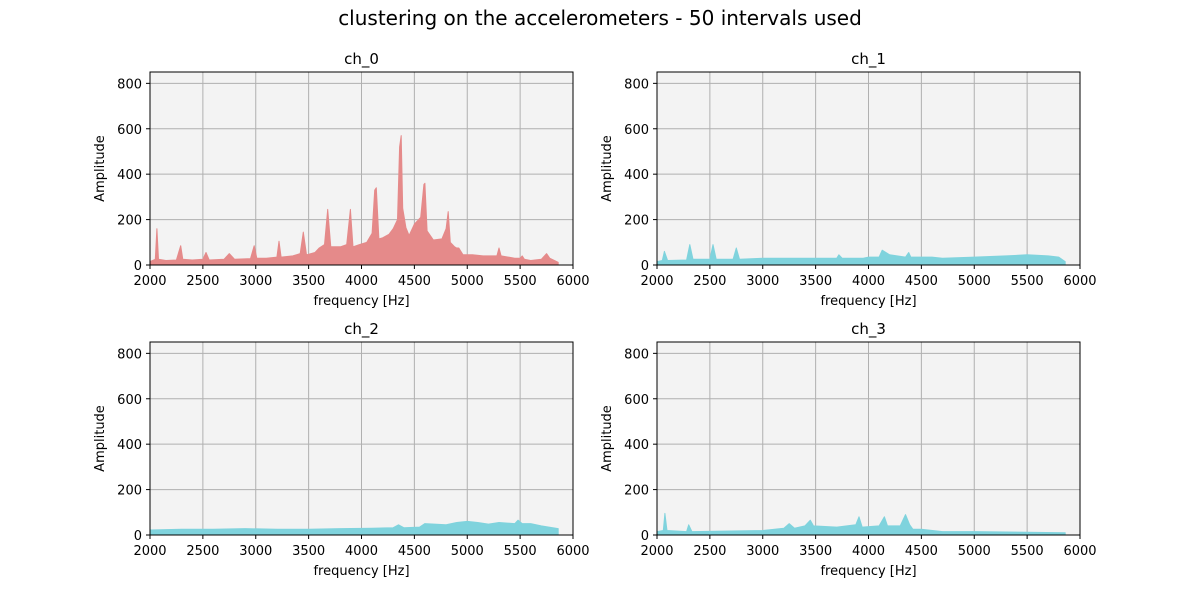 Image resolution: width=1200 pixels, height=600 pixels. I want to click on subplot-title: ch_2, so click(361, 329).